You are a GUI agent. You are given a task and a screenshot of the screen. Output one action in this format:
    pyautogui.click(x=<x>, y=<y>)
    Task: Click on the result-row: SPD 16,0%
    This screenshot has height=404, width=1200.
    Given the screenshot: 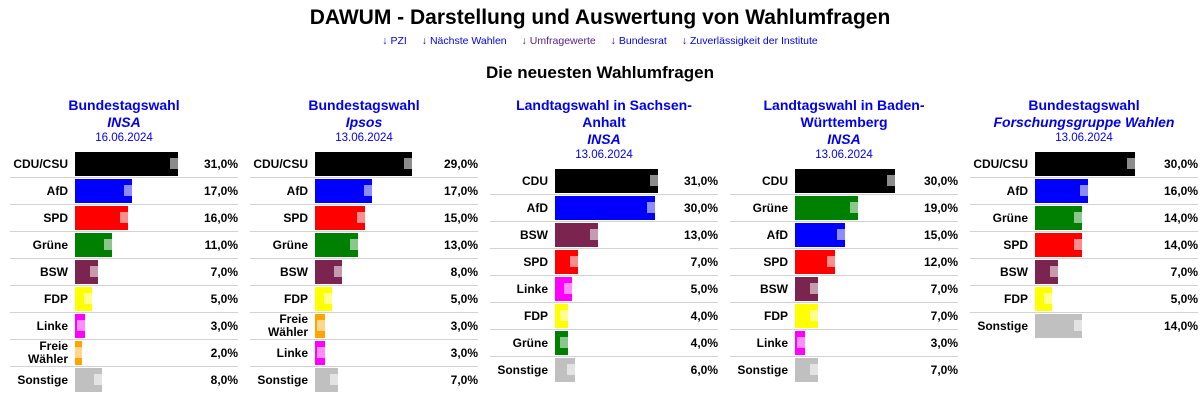 What is the action you would take?
    pyautogui.click(x=124, y=218)
    